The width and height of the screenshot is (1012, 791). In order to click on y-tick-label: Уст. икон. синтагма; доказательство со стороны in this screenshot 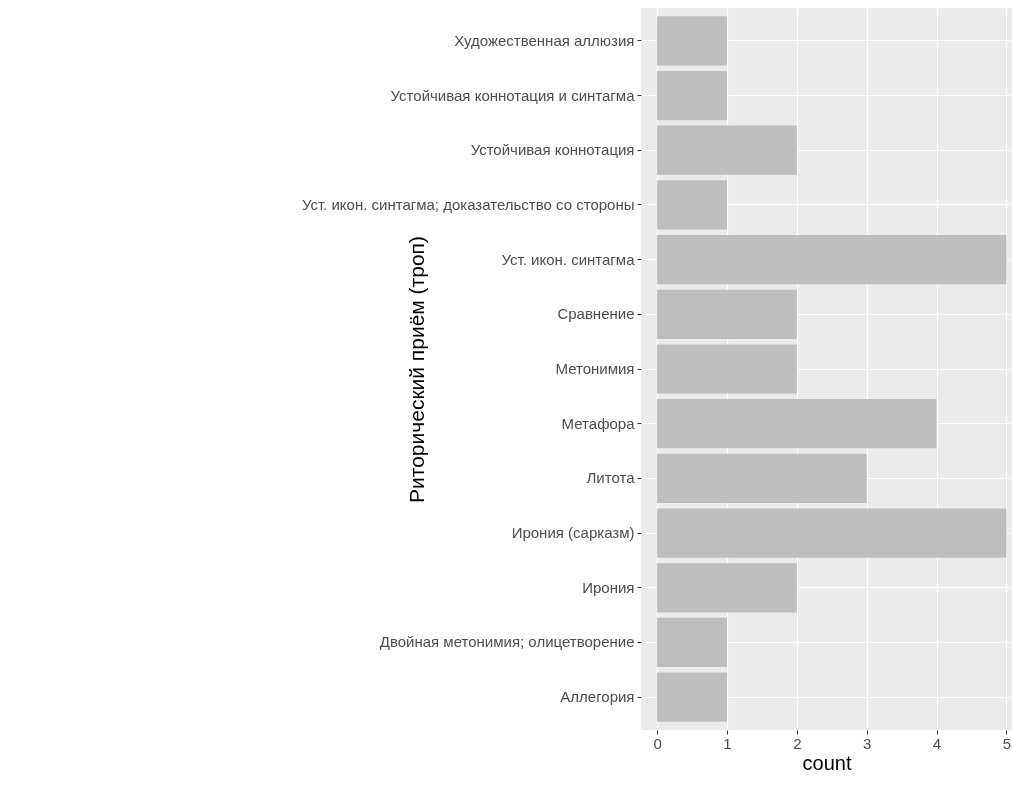, I will do `click(468, 204)`.